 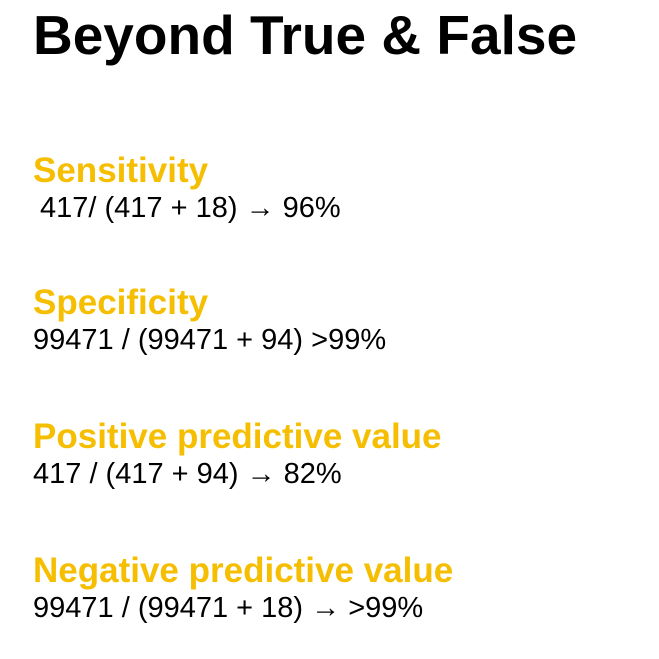 I want to click on metric-formula: 99471 / (99471 + 94) >99%, so click(x=210, y=340).